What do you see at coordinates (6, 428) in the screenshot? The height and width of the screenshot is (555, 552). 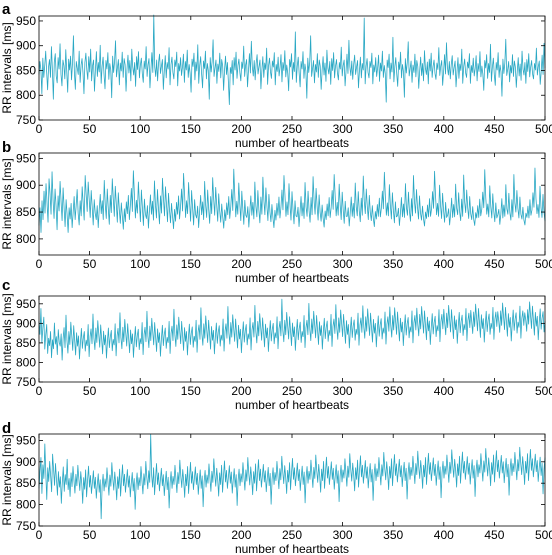 I see `panel-label: d` at bounding box center [6, 428].